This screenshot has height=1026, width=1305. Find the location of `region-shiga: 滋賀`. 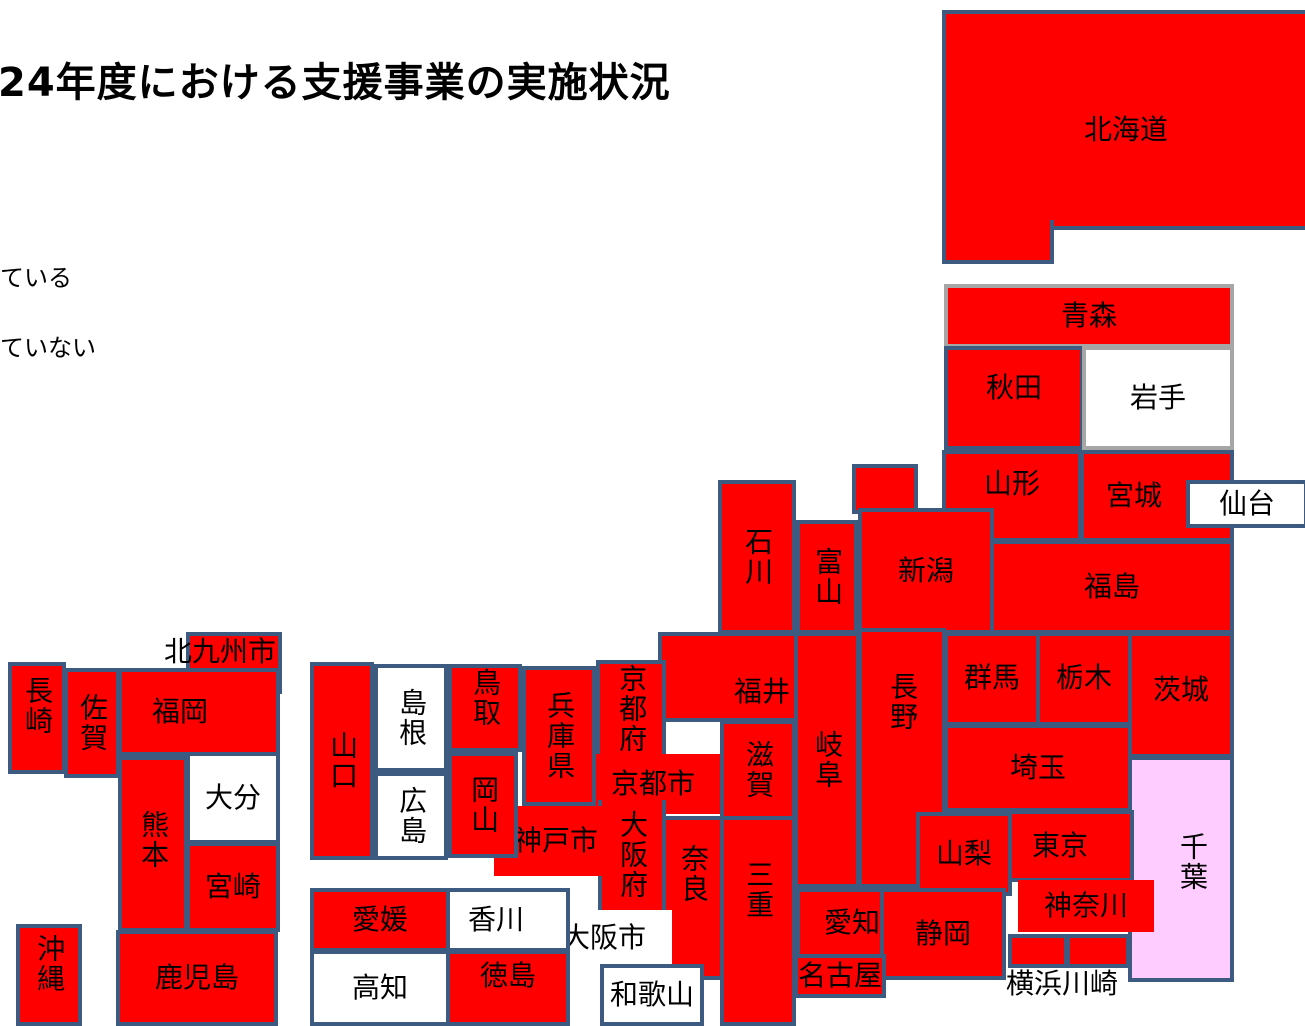

region-shiga: 滋賀 is located at coordinates (758, 770).